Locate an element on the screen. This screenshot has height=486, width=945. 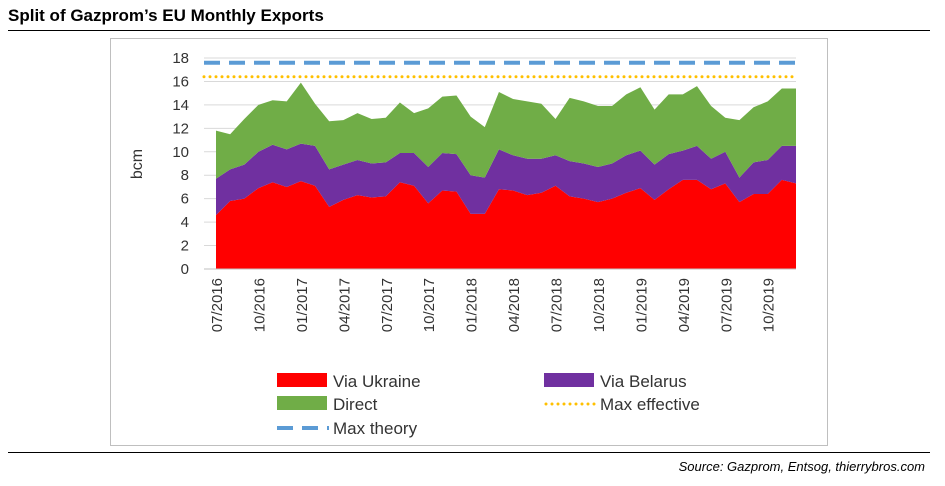
x-tick-label: 07/2016 is located at coordinates (217, 305).